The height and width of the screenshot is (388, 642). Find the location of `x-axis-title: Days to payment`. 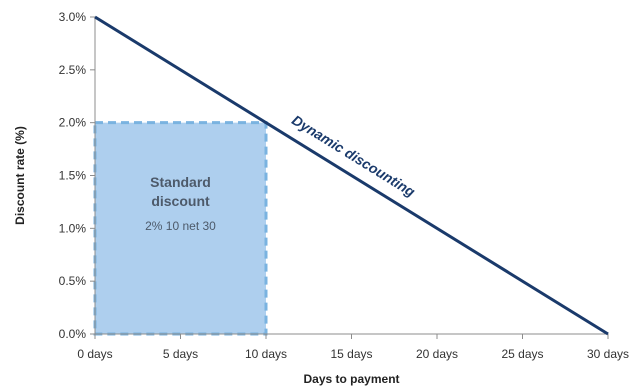

x-axis-title: Days to payment is located at coordinates (351, 379).